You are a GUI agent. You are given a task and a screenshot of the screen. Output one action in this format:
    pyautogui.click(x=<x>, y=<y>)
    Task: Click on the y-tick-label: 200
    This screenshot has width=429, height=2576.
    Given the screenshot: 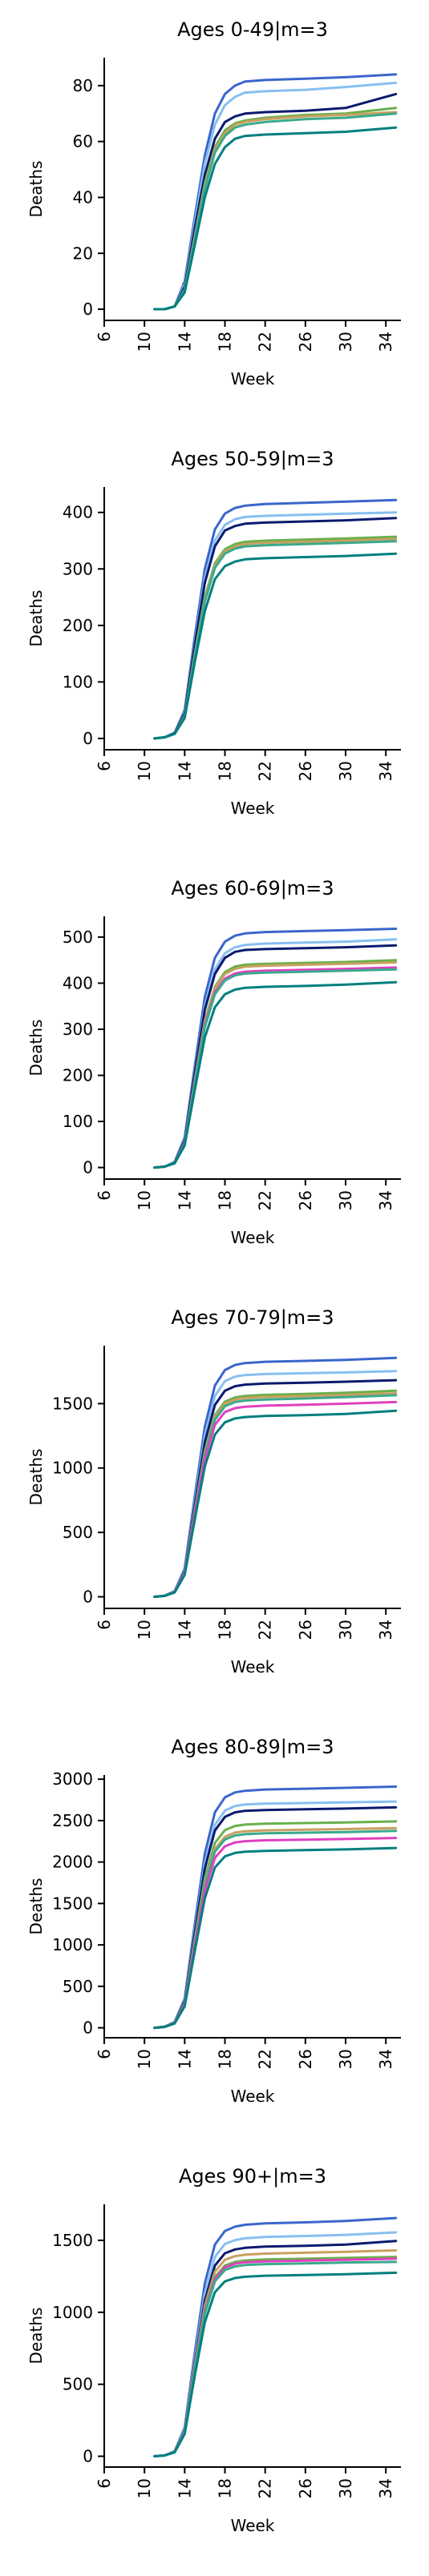 What is the action you would take?
    pyautogui.click(x=78, y=626)
    